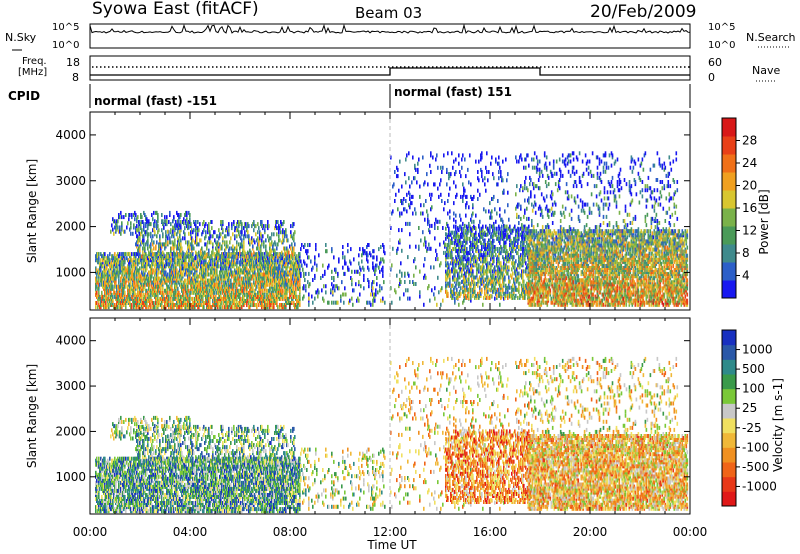  What do you see at coordinates (34, 61) in the screenshot?
I see `freq-label-line1: Freq.` at bounding box center [34, 61].